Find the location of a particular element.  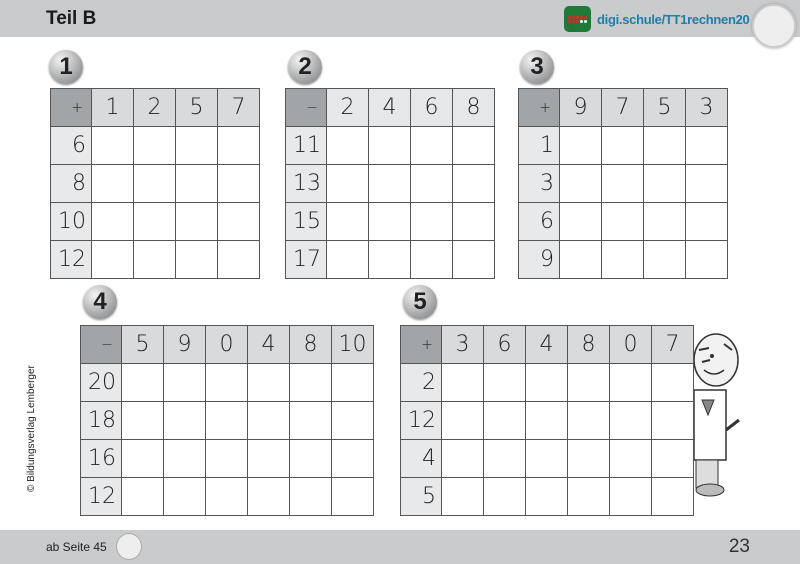

link-text: digi.schule/TT1rechnen20 is located at coordinates (673, 19).